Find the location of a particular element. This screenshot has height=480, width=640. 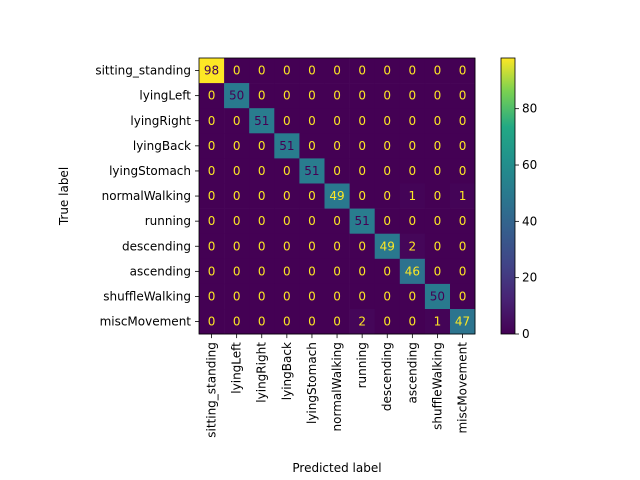

cell-value-label: 49 is located at coordinates (387, 246).